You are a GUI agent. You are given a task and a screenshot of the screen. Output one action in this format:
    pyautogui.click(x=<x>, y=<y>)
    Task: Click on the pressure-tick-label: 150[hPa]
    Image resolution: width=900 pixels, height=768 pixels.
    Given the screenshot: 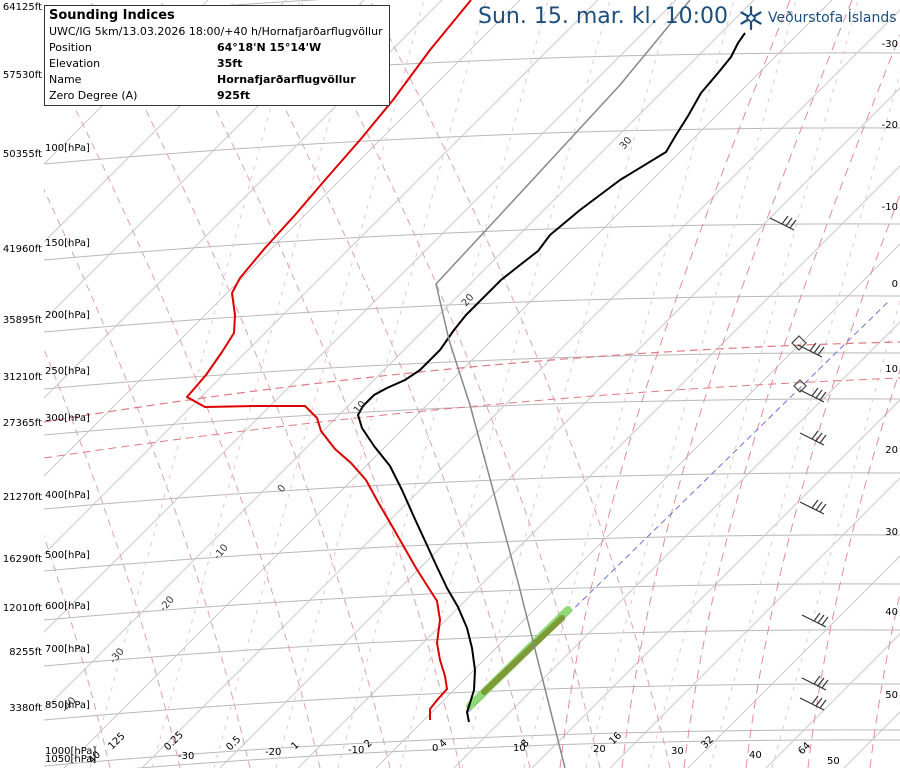 What is the action you would take?
    pyautogui.click(x=67, y=243)
    